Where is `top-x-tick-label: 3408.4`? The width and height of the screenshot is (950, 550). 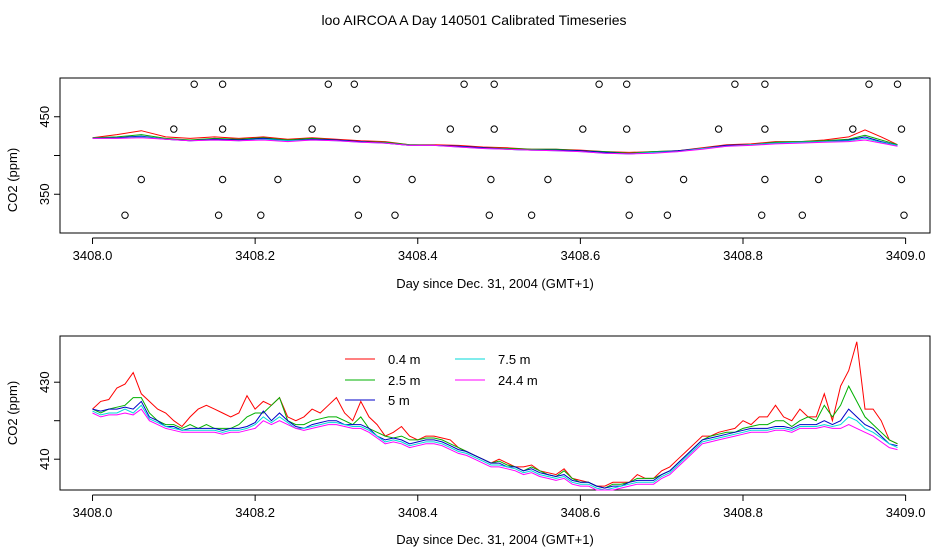
top-x-tick-label: 3408.4 is located at coordinates (418, 255).